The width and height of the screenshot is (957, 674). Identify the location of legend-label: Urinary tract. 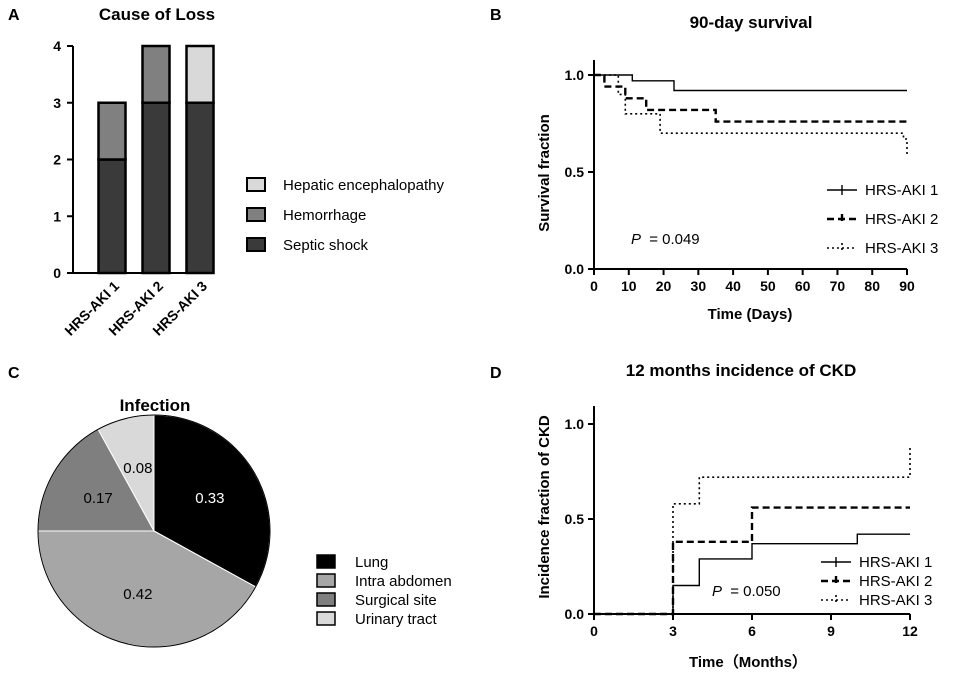
(396, 619).